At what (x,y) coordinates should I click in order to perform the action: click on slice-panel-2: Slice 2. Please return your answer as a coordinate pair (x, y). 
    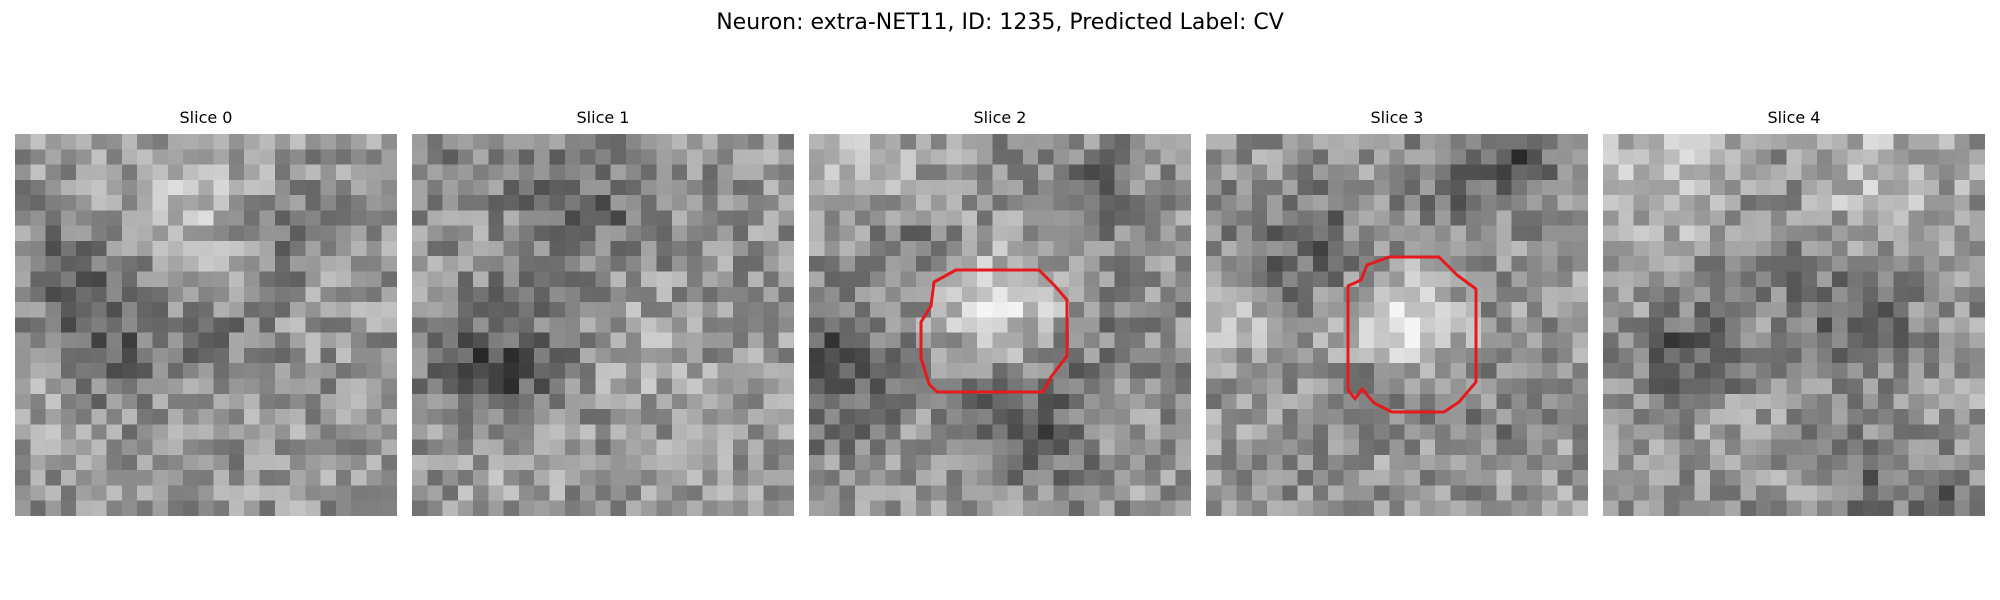
    Looking at the image, I should click on (1000, 313).